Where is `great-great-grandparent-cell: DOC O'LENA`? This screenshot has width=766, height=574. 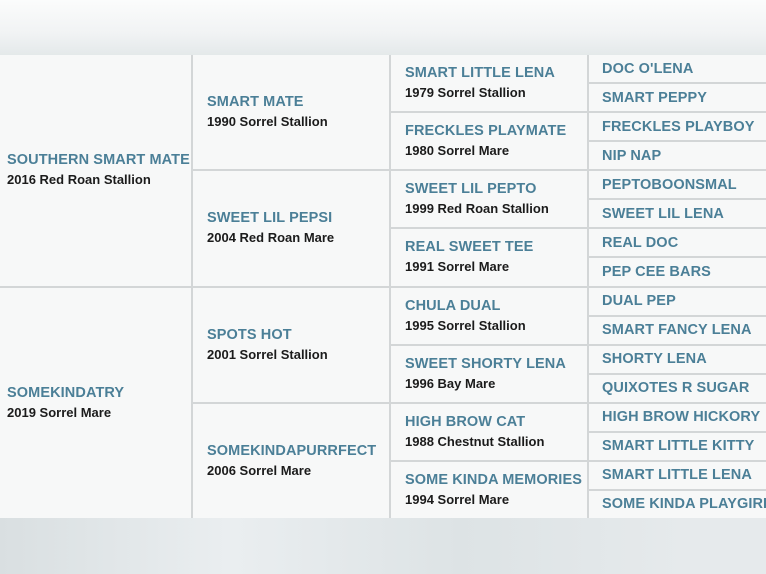
great-great-grandparent-cell: DOC O'LENA is located at coordinates (677, 69).